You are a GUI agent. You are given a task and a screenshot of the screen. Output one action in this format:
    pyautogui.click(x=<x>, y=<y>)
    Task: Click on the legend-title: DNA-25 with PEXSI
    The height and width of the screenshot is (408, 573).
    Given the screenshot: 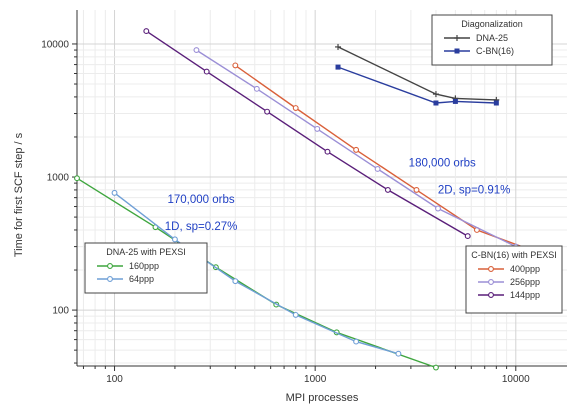 What is the action you would take?
    pyautogui.click(x=146, y=252)
    